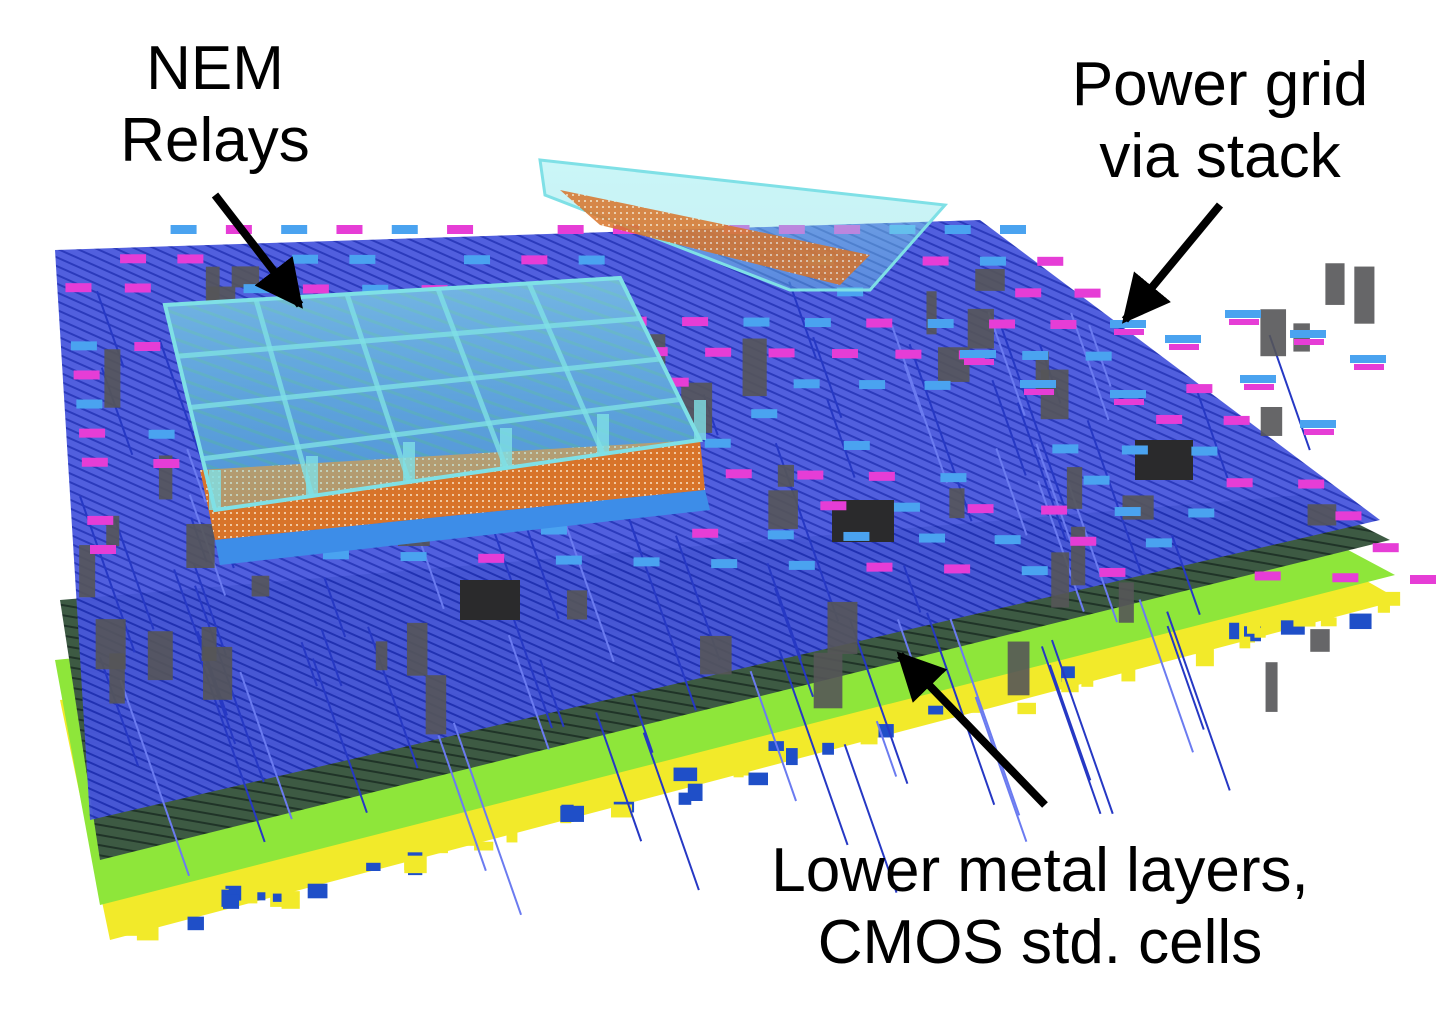  Describe the element at coordinates (743, 225) in the screenshot. I see `nem-relay-array-back` at that location.